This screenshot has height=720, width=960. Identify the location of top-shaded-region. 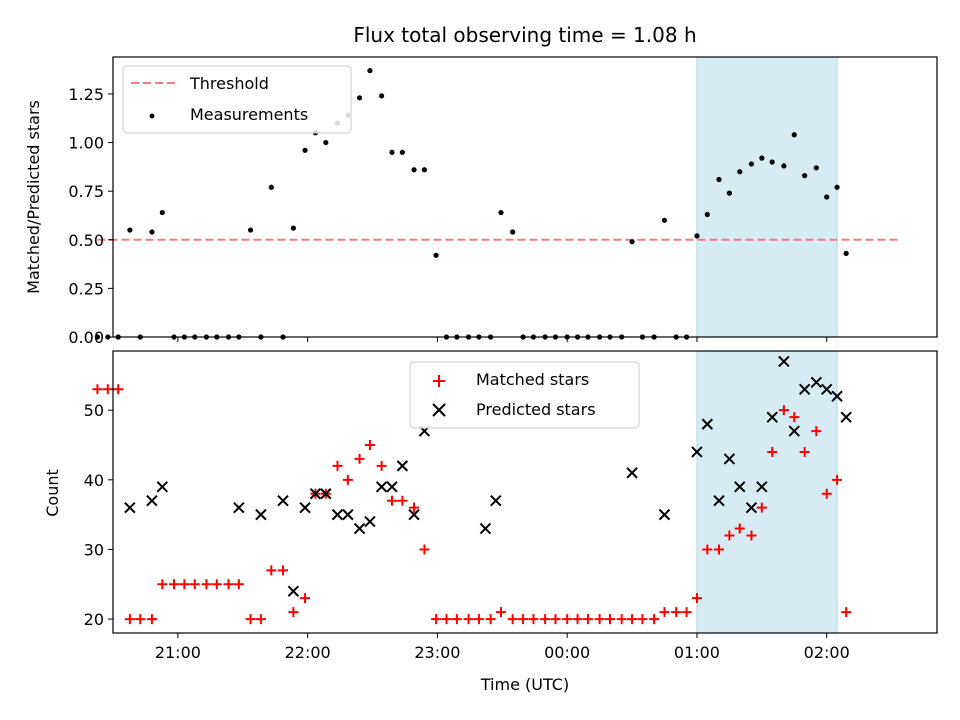
(767, 197).